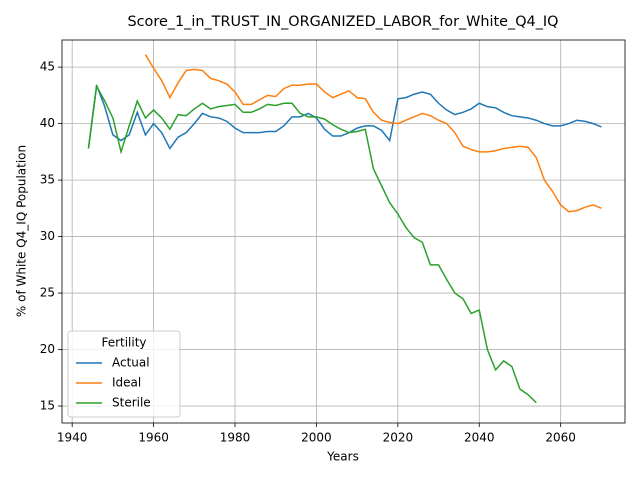  Describe the element at coordinates (47, 180) in the screenshot. I see `y-tick-label: 35` at that location.